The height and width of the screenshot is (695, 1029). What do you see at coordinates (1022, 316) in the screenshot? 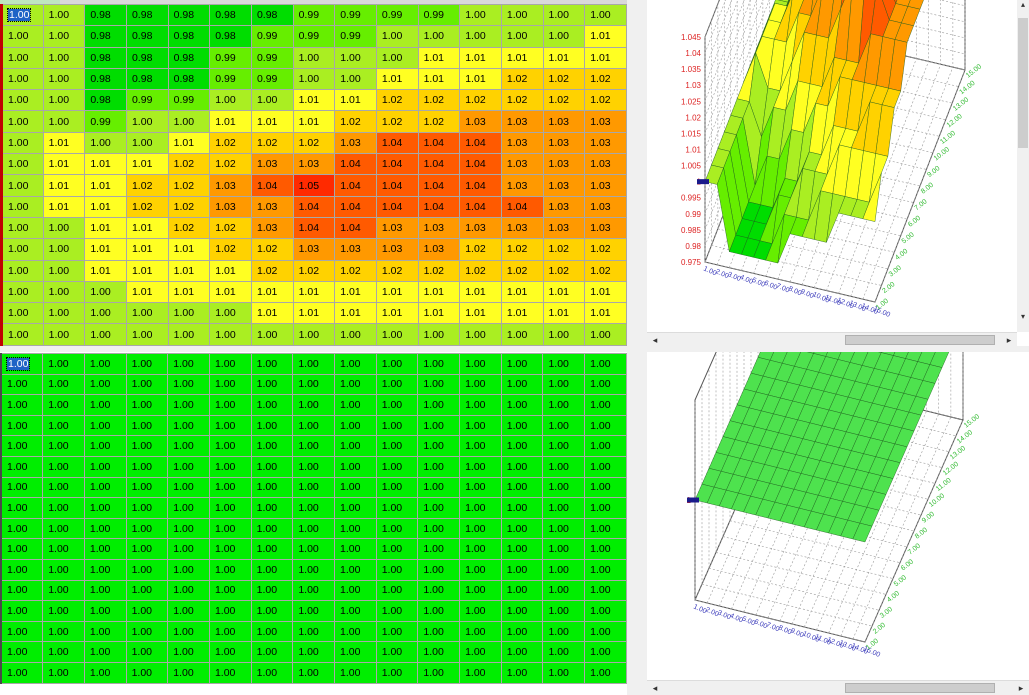
I see `scroll-down-icon: ▾` at bounding box center [1022, 316].